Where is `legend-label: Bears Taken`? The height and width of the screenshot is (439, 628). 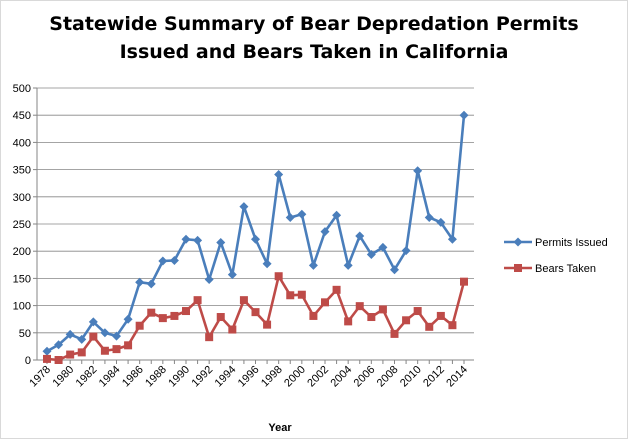 legend-label: Bears Taken is located at coordinates (565, 269).